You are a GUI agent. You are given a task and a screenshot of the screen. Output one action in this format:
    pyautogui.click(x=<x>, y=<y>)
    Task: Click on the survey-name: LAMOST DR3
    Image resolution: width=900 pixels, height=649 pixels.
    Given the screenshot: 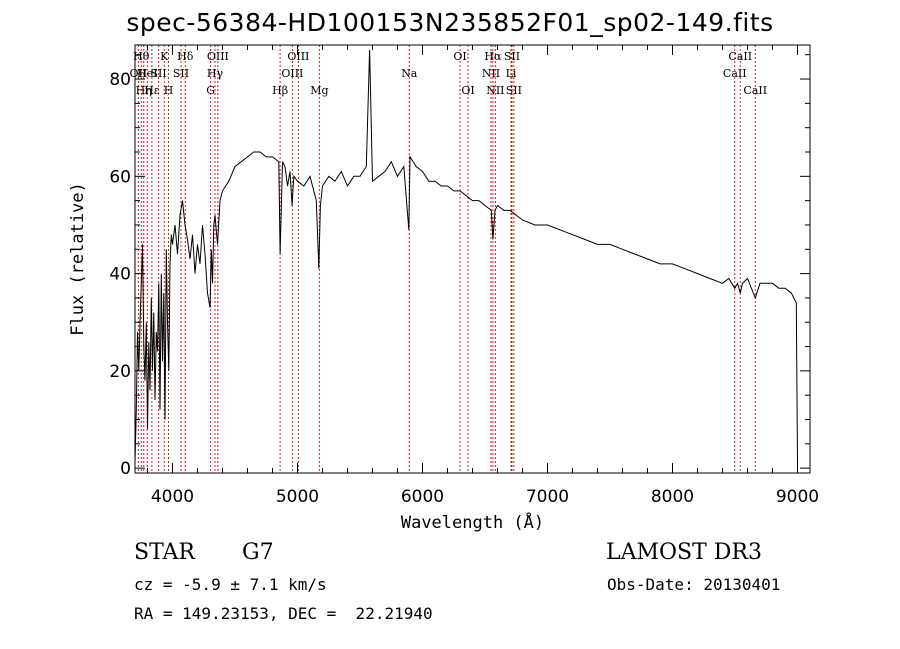 What is the action you would take?
    pyautogui.click(x=684, y=552)
    